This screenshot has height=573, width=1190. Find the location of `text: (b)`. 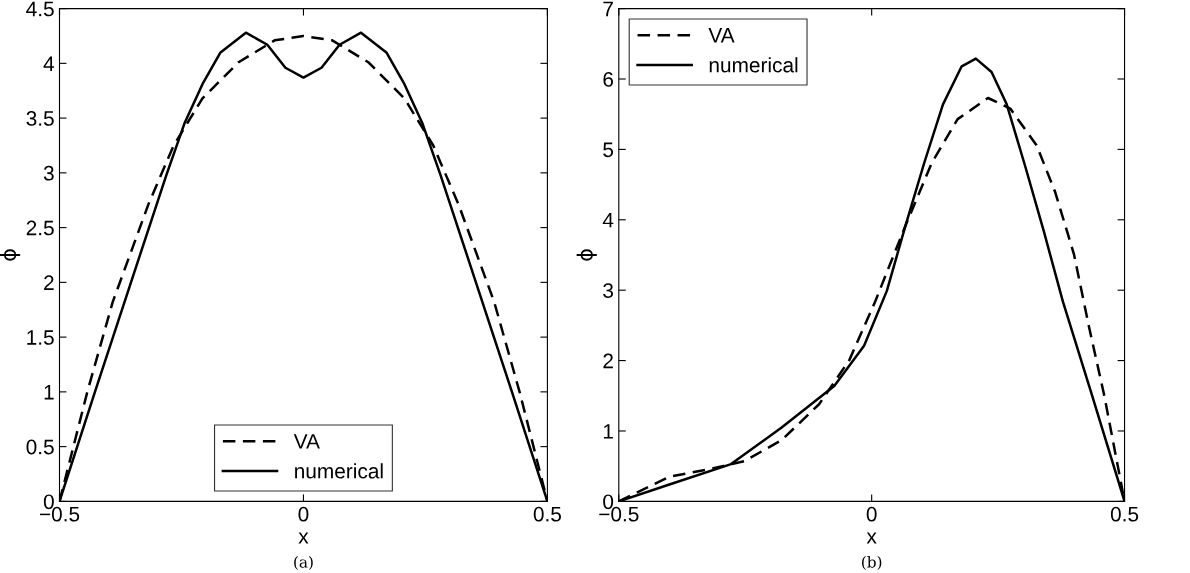

text: (b) is located at coordinates (872, 562).